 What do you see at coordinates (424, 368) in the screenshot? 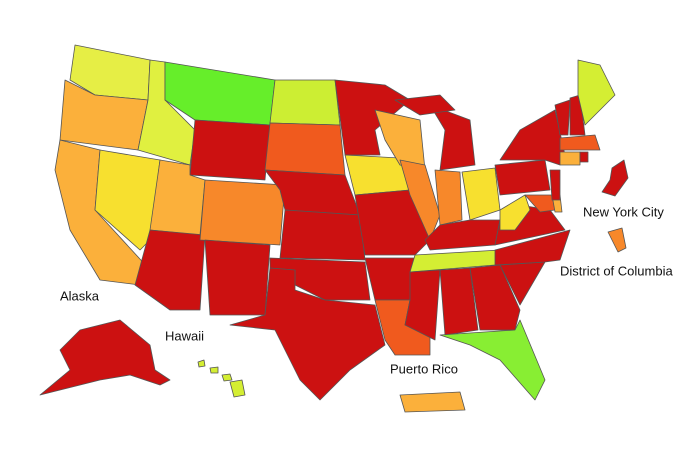
I see `label: Puerto Rico` at bounding box center [424, 368].